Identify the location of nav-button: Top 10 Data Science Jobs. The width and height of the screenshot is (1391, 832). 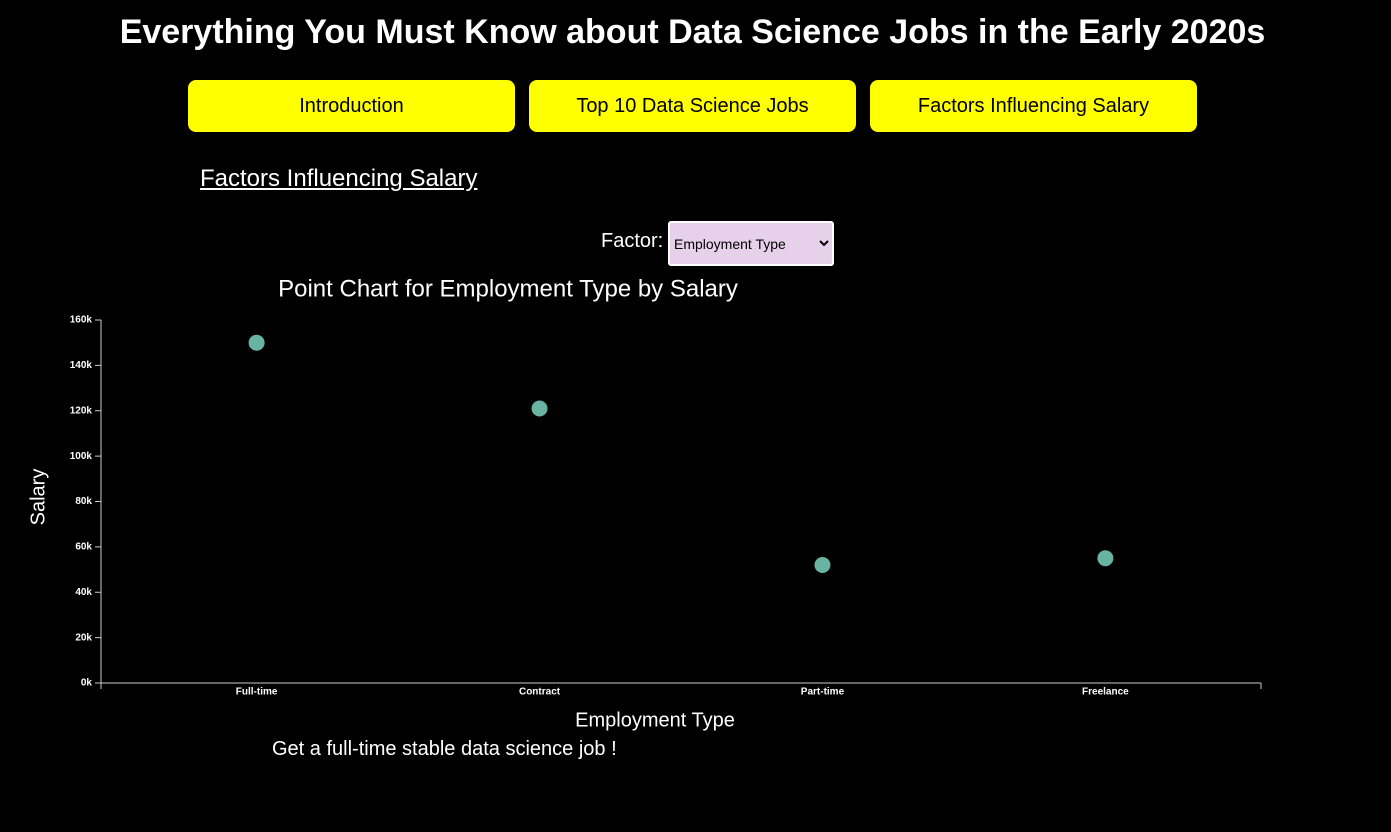
(692, 106).